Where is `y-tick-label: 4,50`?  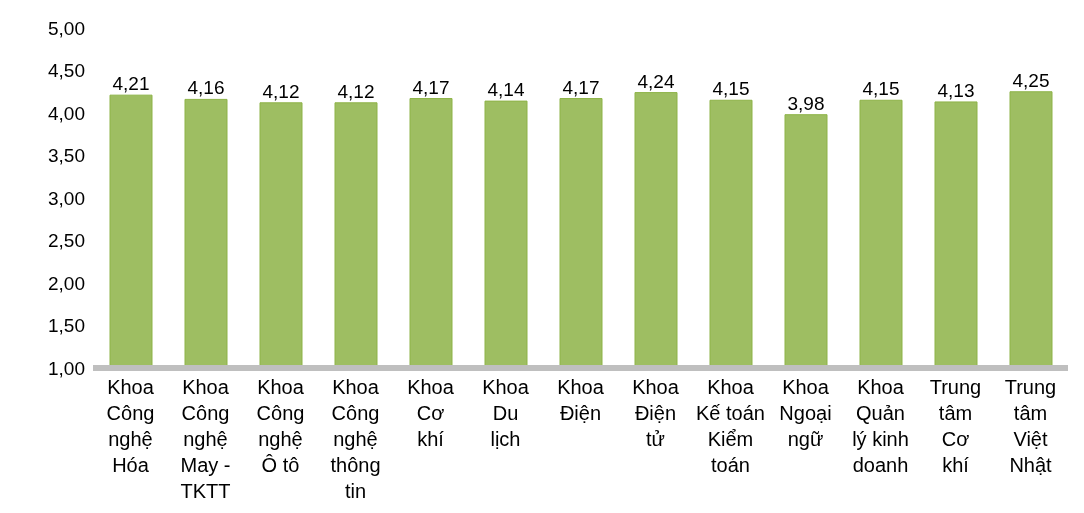
y-tick-label: 4,50 is located at coordinates (66, 71).